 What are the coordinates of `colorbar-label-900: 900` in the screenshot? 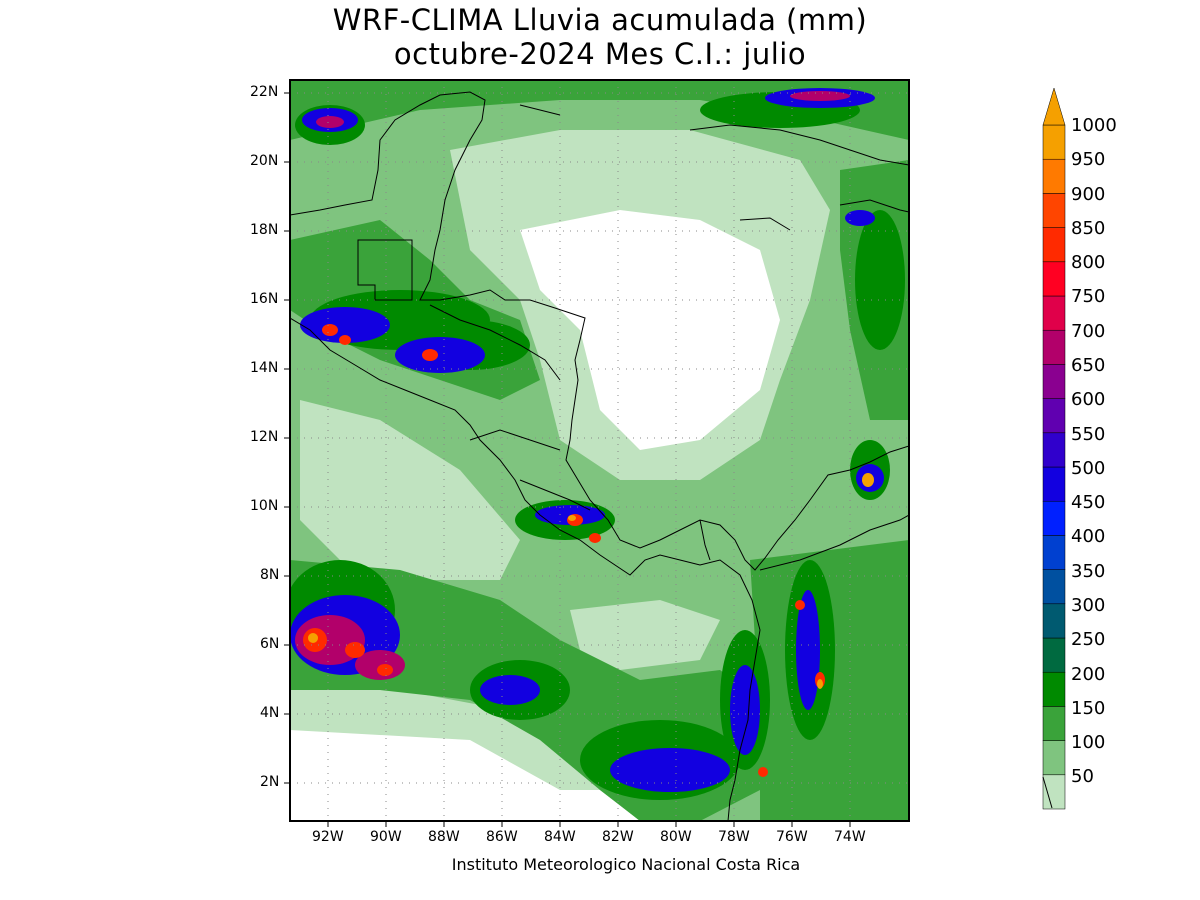 It's located at (1088, 194).